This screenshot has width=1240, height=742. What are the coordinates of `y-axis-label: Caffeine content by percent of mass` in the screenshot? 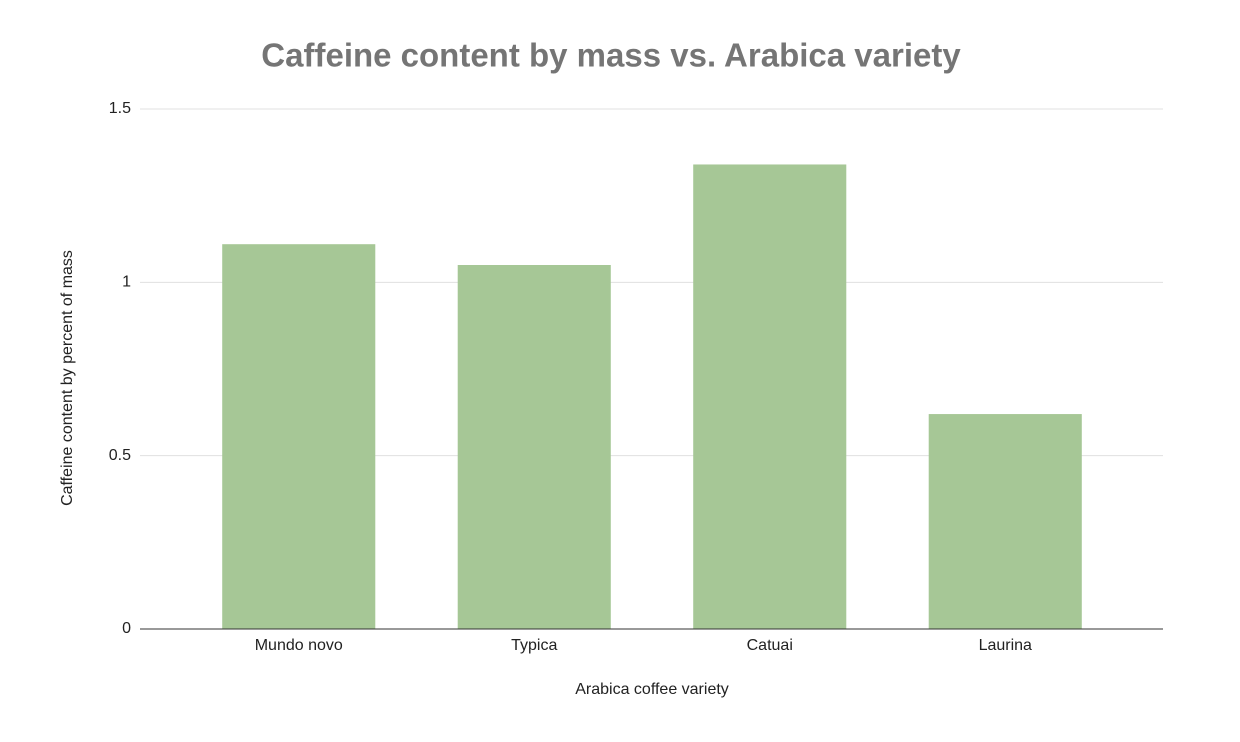 It's located at (67, 378).